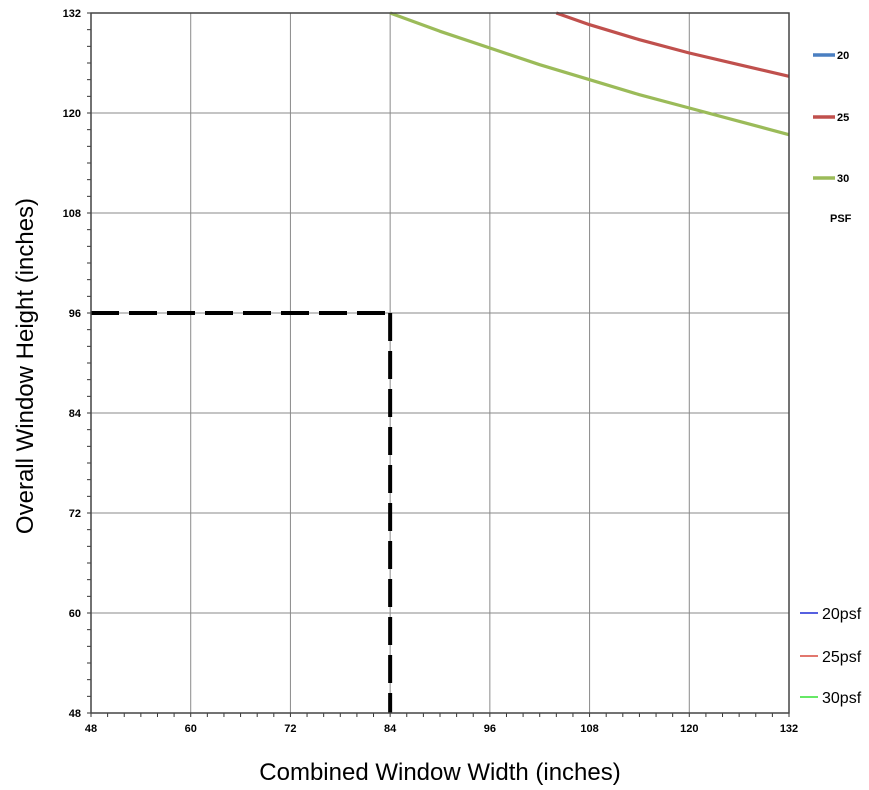 This screenshot has width=869, height=790. I want to click on y-axis-title: Overall Window Height (inches), so click(25, 366).